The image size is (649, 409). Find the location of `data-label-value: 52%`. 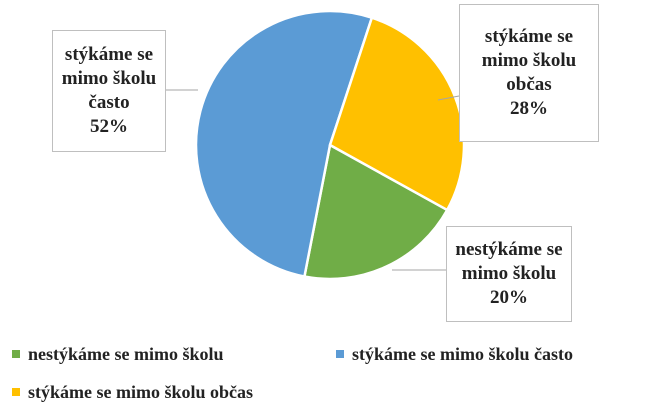

data-label-value: 52% is located at coordinates (109, 126).